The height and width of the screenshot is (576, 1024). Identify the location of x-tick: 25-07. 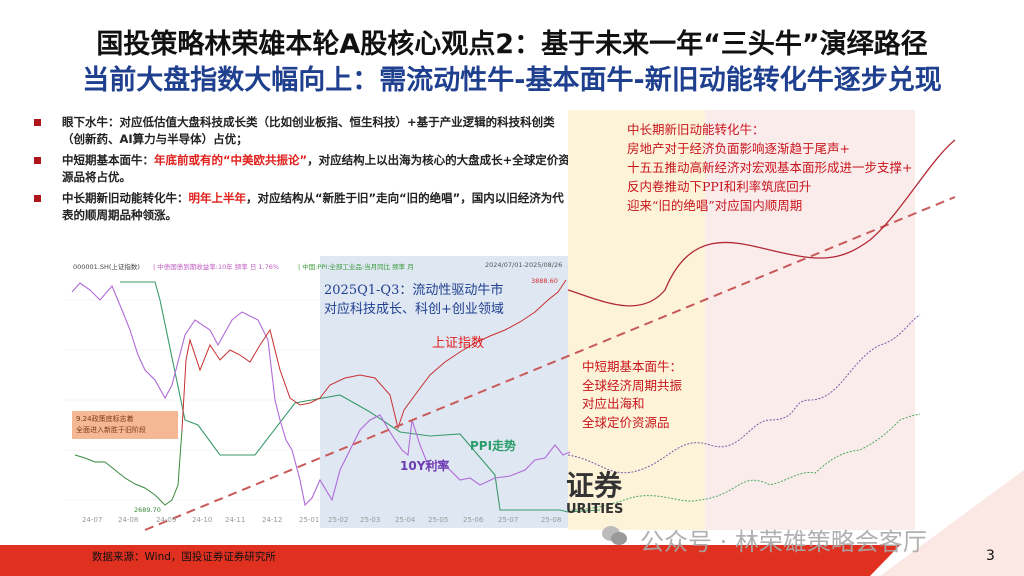
(508, 520).